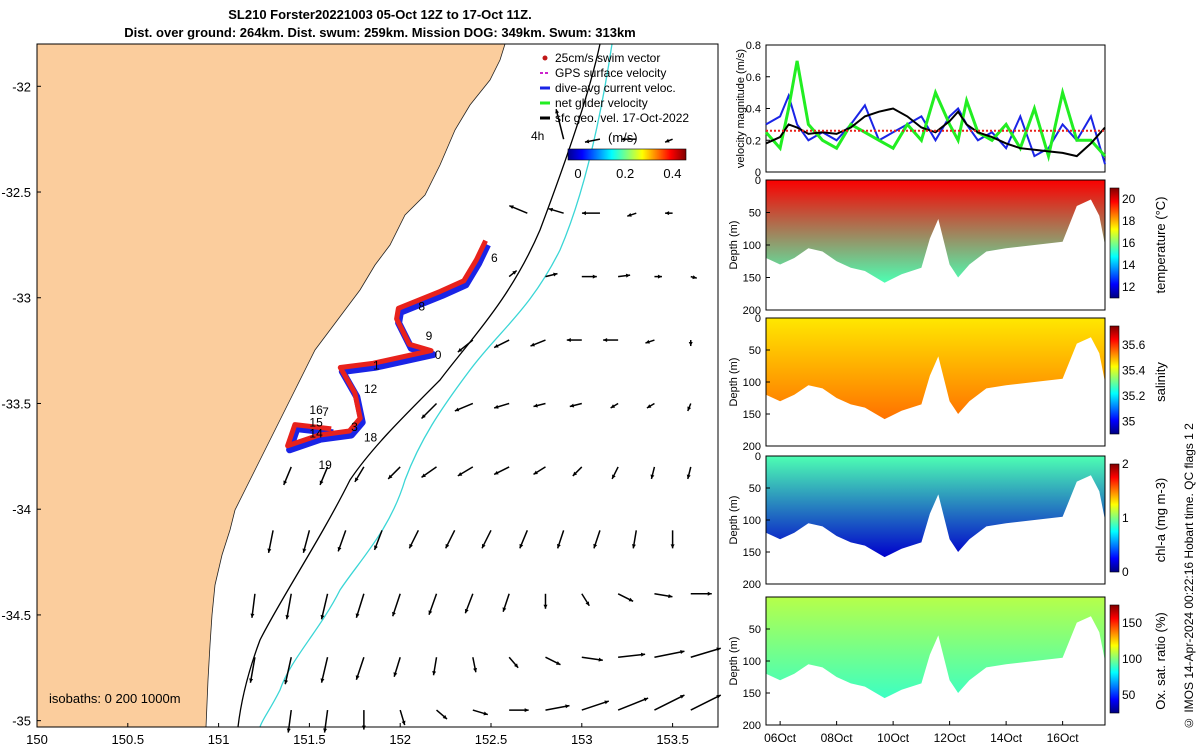 The height and width of the screenshot is (750, 1200). Describe the element at coordinates (752, 279) in the screenshot. I see `section-y-tick-label: 150` at that location.